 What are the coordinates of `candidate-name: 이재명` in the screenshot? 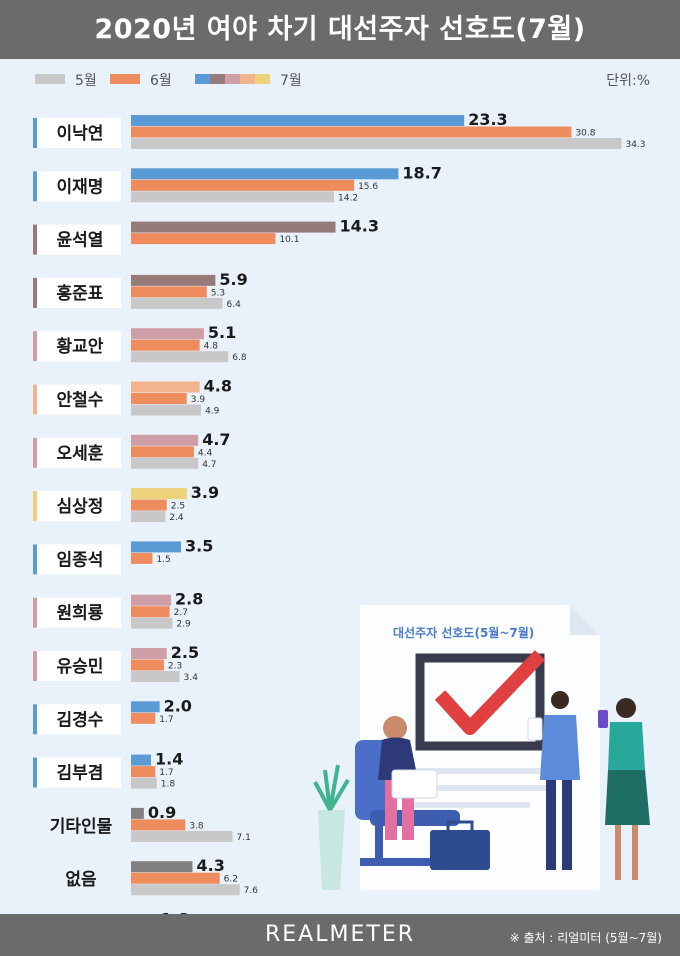 It's located at (80, 187).